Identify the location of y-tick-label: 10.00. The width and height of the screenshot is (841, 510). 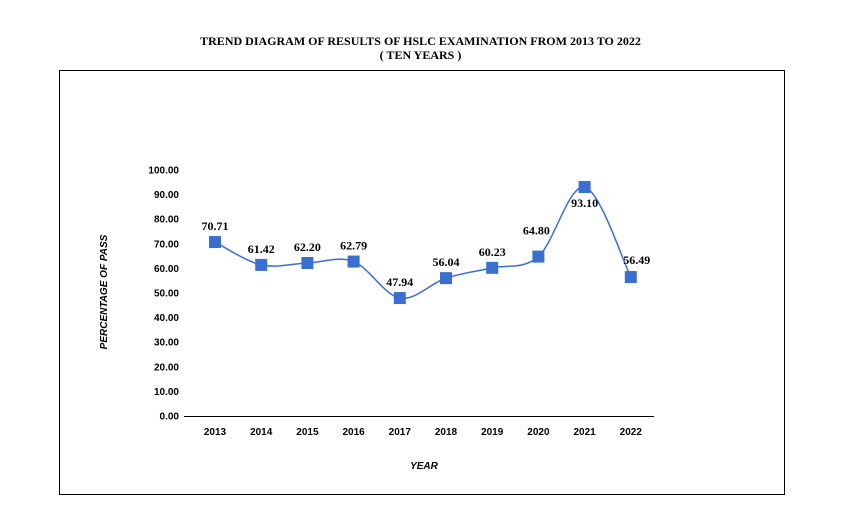
(166, 392).